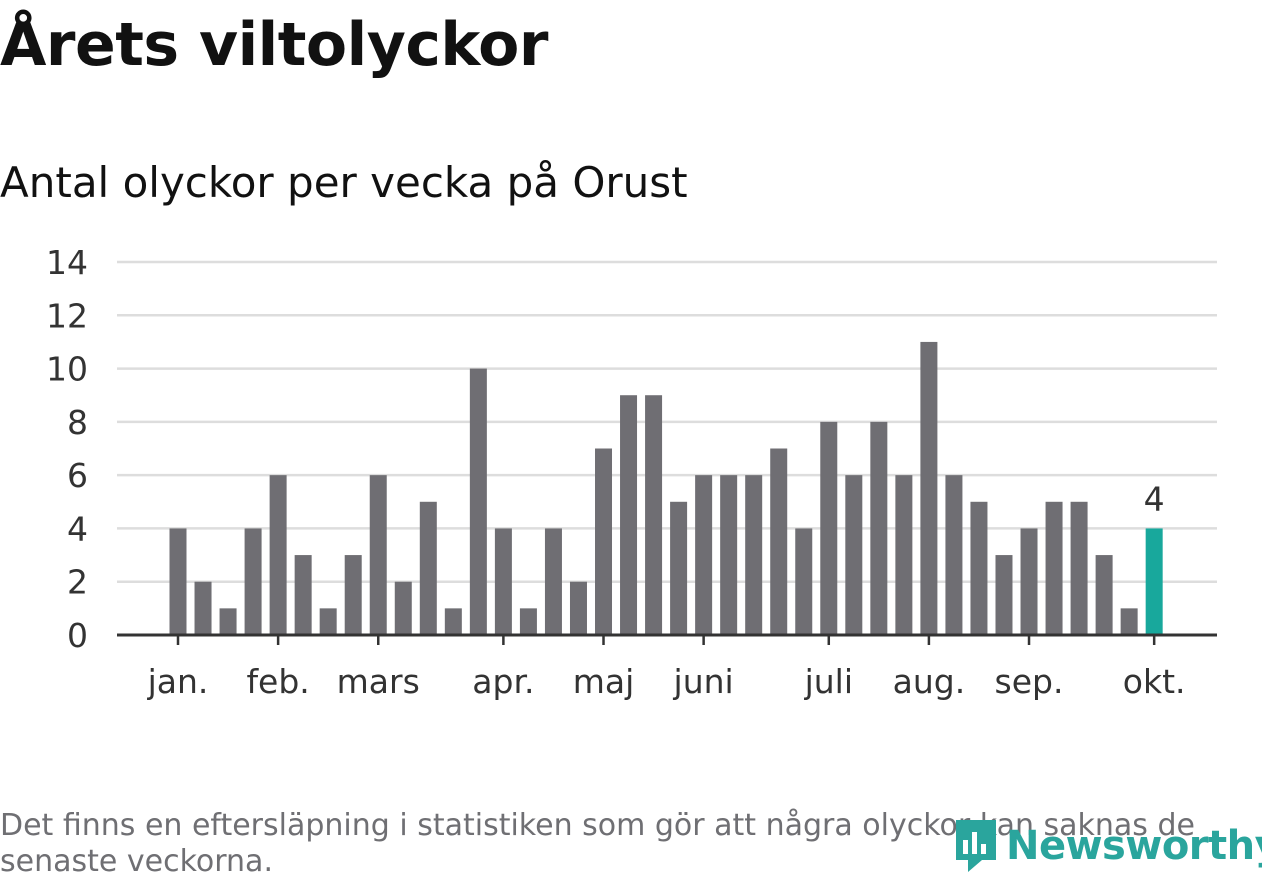 The height and width of the screenshot is (880, 1262). Describe the element at coordinates (67, 262) in the screenshot. I see `y-tick-label: 14` at that location.